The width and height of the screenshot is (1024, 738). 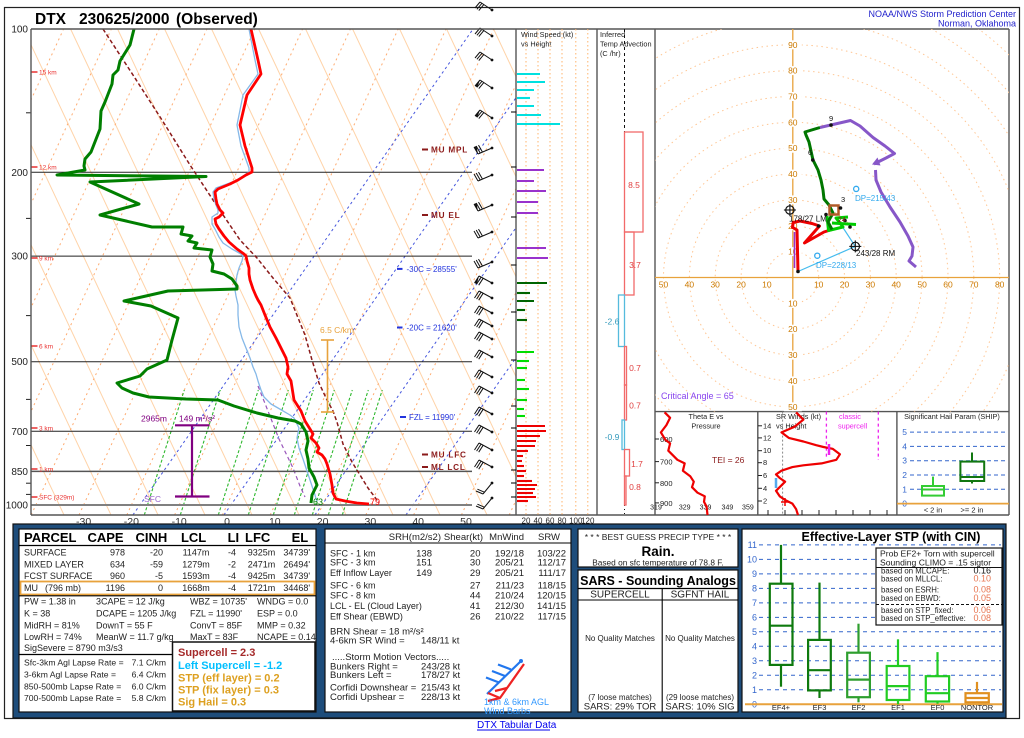 I want to click on svg-text: 3CAPE = 12 J/kg, so click(x=130, y=602).